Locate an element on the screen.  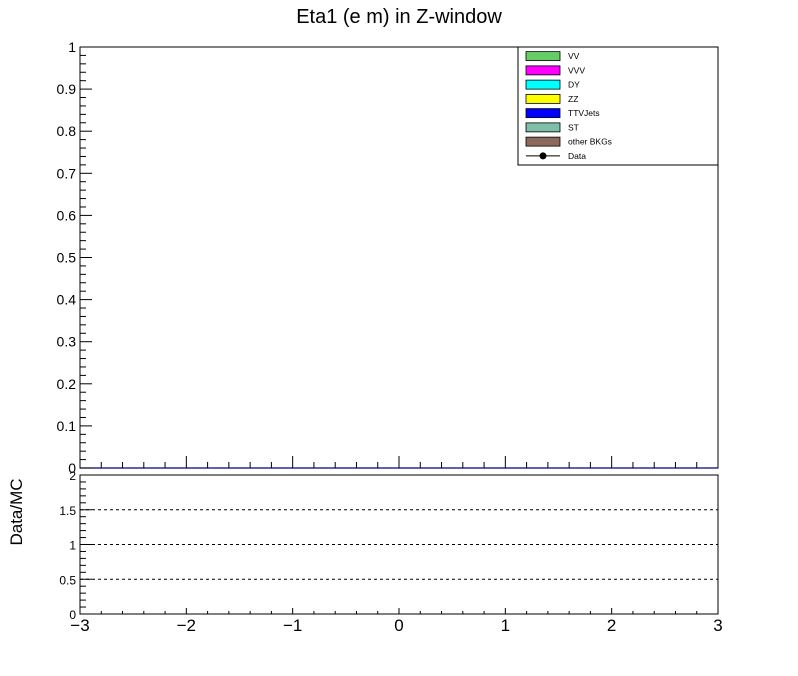
main-y-tick-label: 0.5 is located at coordinates (67, 258).